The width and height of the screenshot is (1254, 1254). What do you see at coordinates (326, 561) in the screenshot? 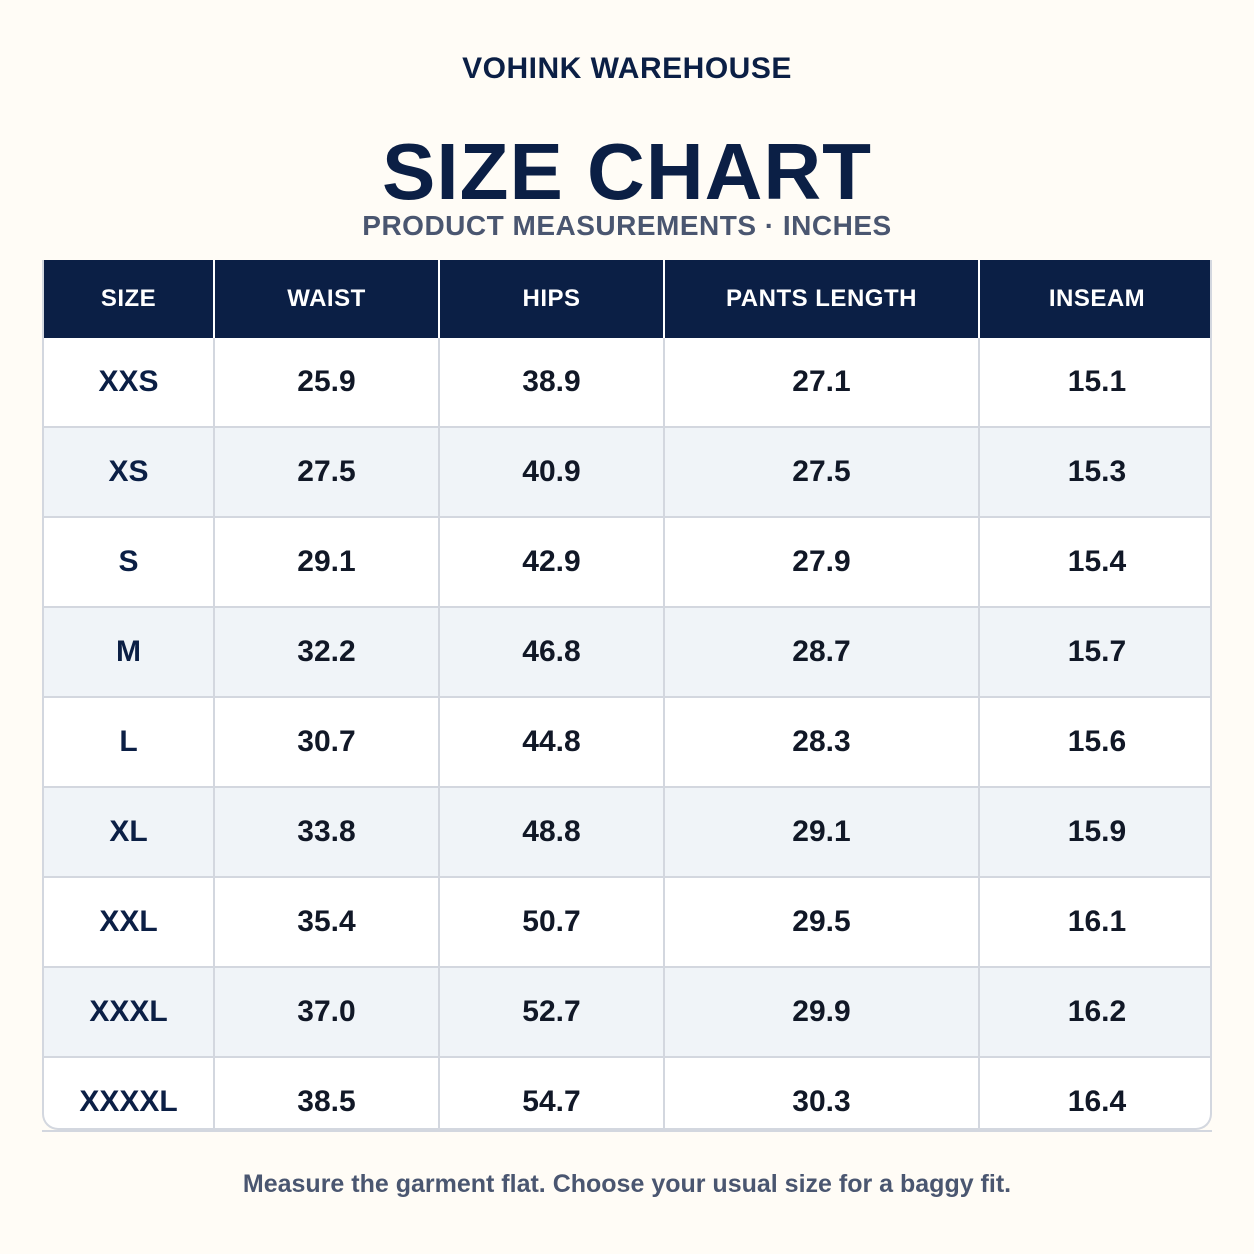
I see `waist-cell: 29.1` at bounding box center [326, 561].